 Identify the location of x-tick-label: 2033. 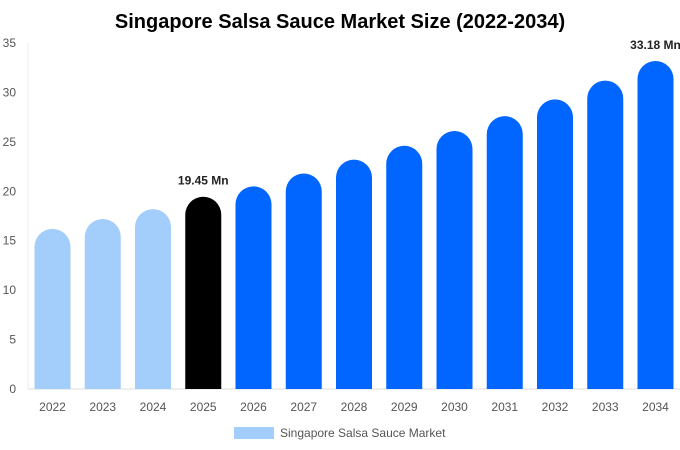
(605, 407).